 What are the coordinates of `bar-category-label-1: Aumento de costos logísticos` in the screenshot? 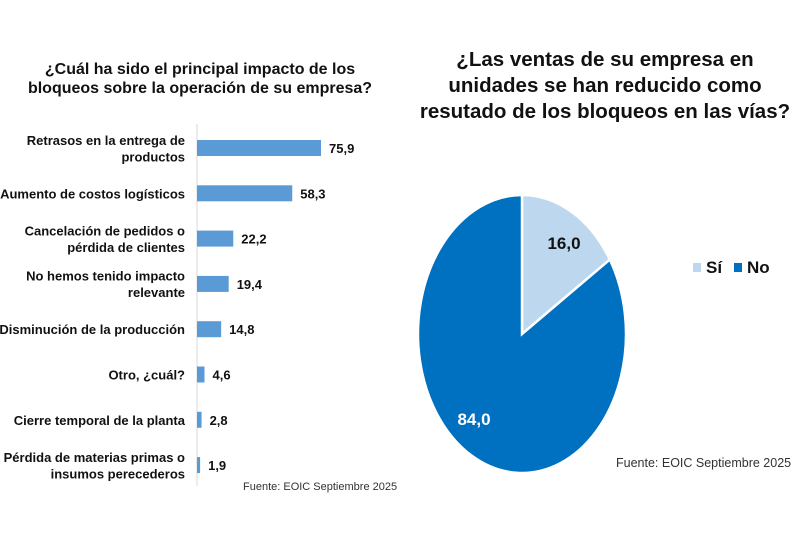 It's located at (92, 193).